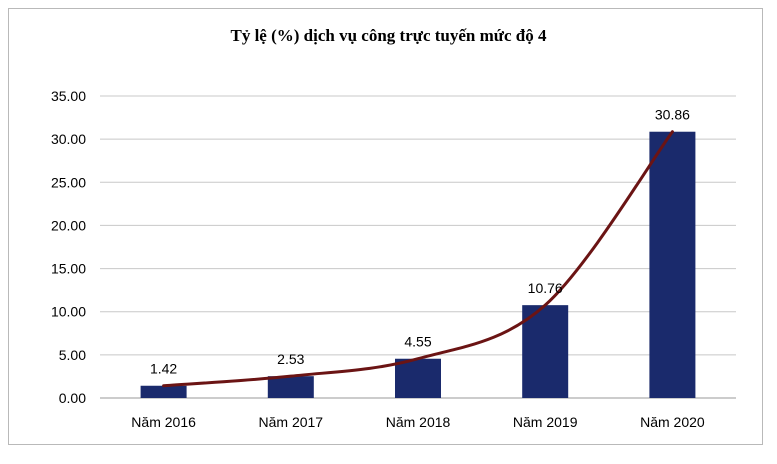 Image resolution: width=777 pixels, height=464 pixels. I want to click on x-tick-label: Năm 2017, so click(291, 422).